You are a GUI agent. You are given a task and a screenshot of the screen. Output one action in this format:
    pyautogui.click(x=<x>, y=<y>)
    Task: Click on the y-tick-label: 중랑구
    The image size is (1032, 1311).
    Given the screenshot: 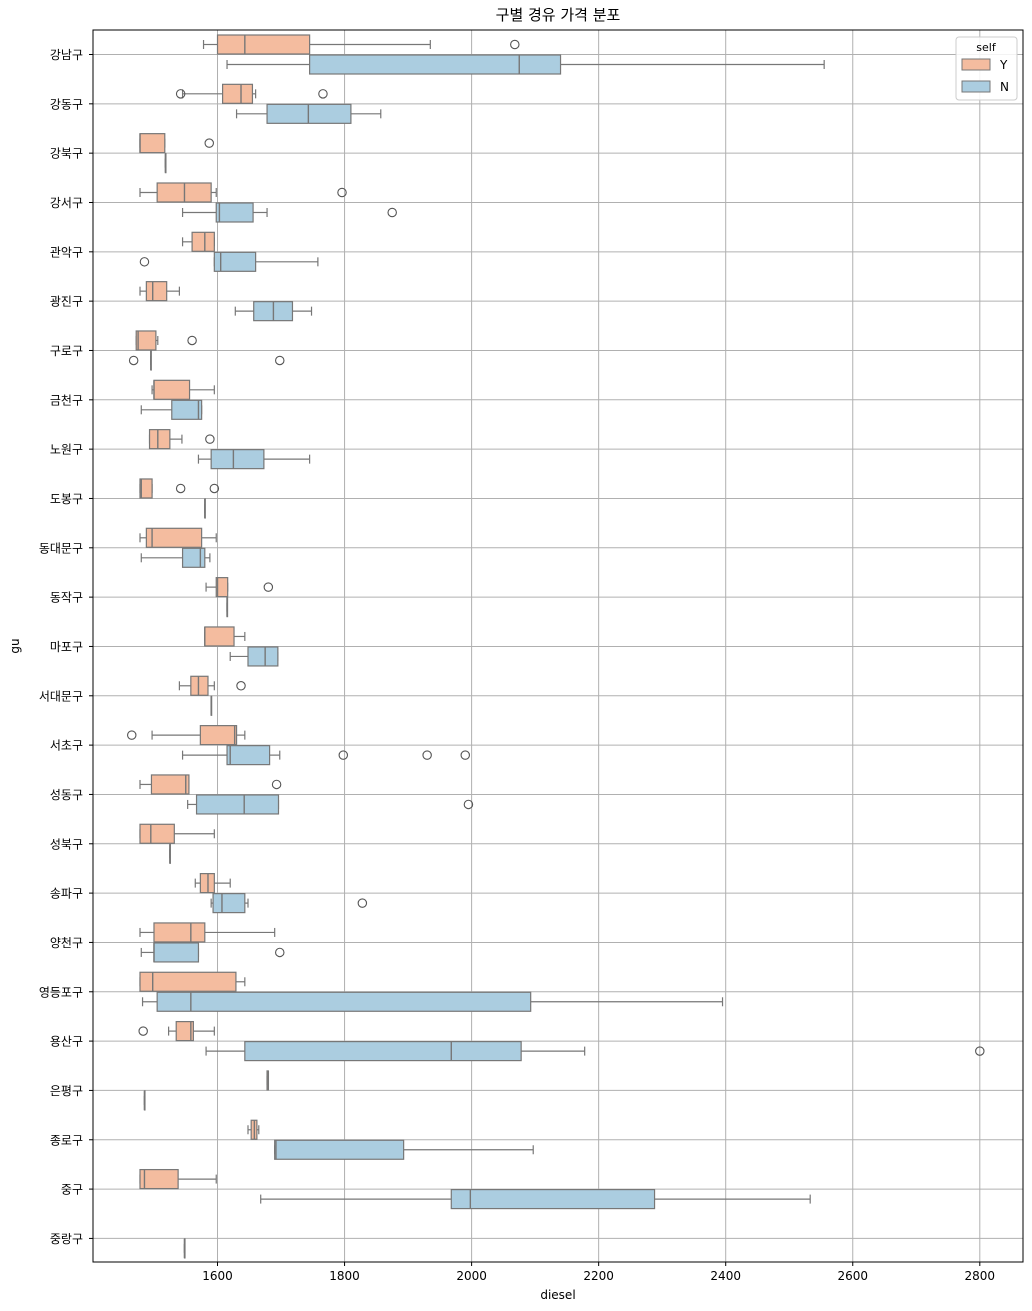 What is the action you would take?
    pyautogui.click(x=66, y=1239)
    